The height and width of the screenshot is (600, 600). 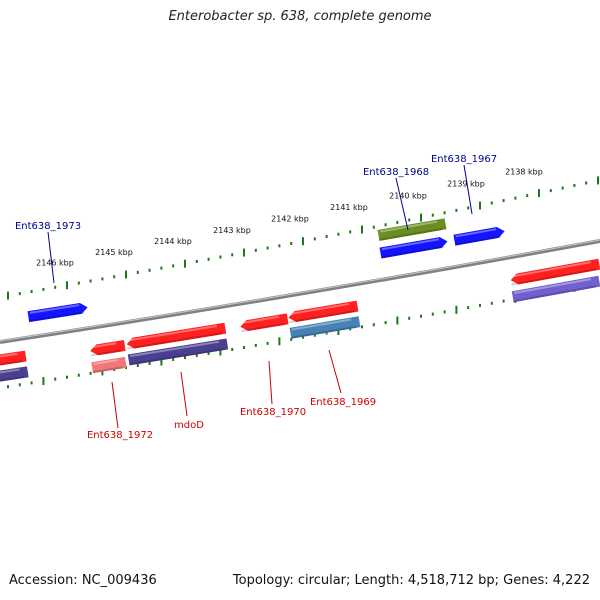 I want to click on gene-label: Ent638_1970, so click(x=273, y=412).